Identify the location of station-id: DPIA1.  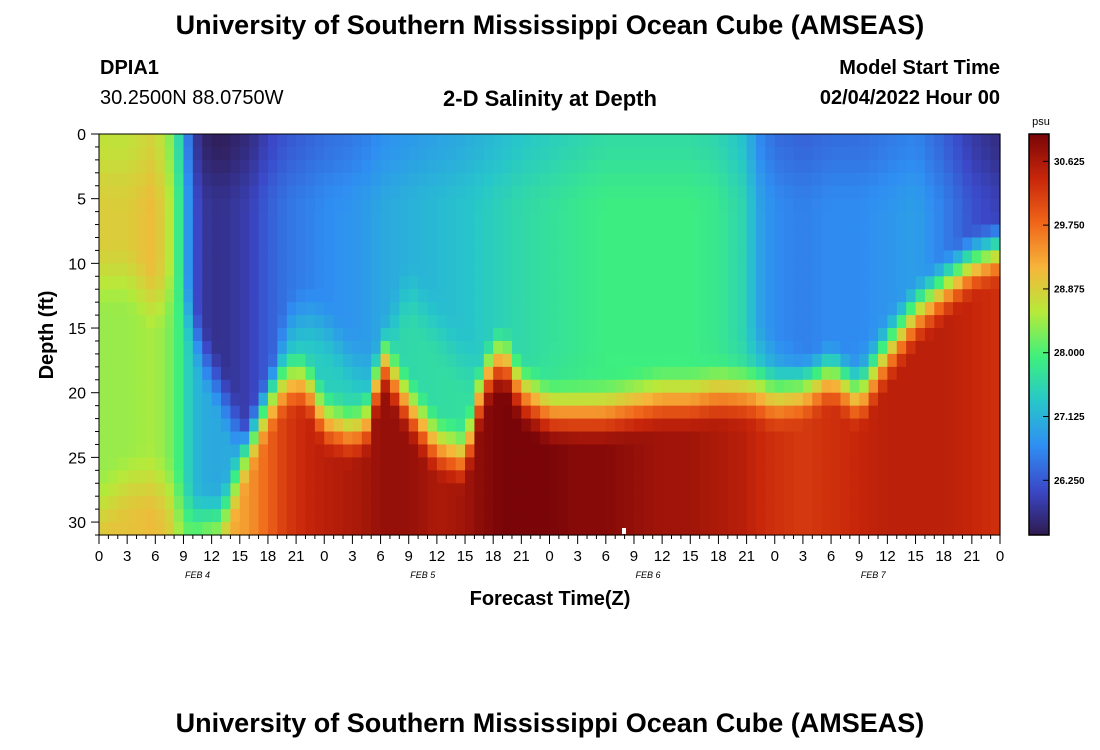
(129, 68).